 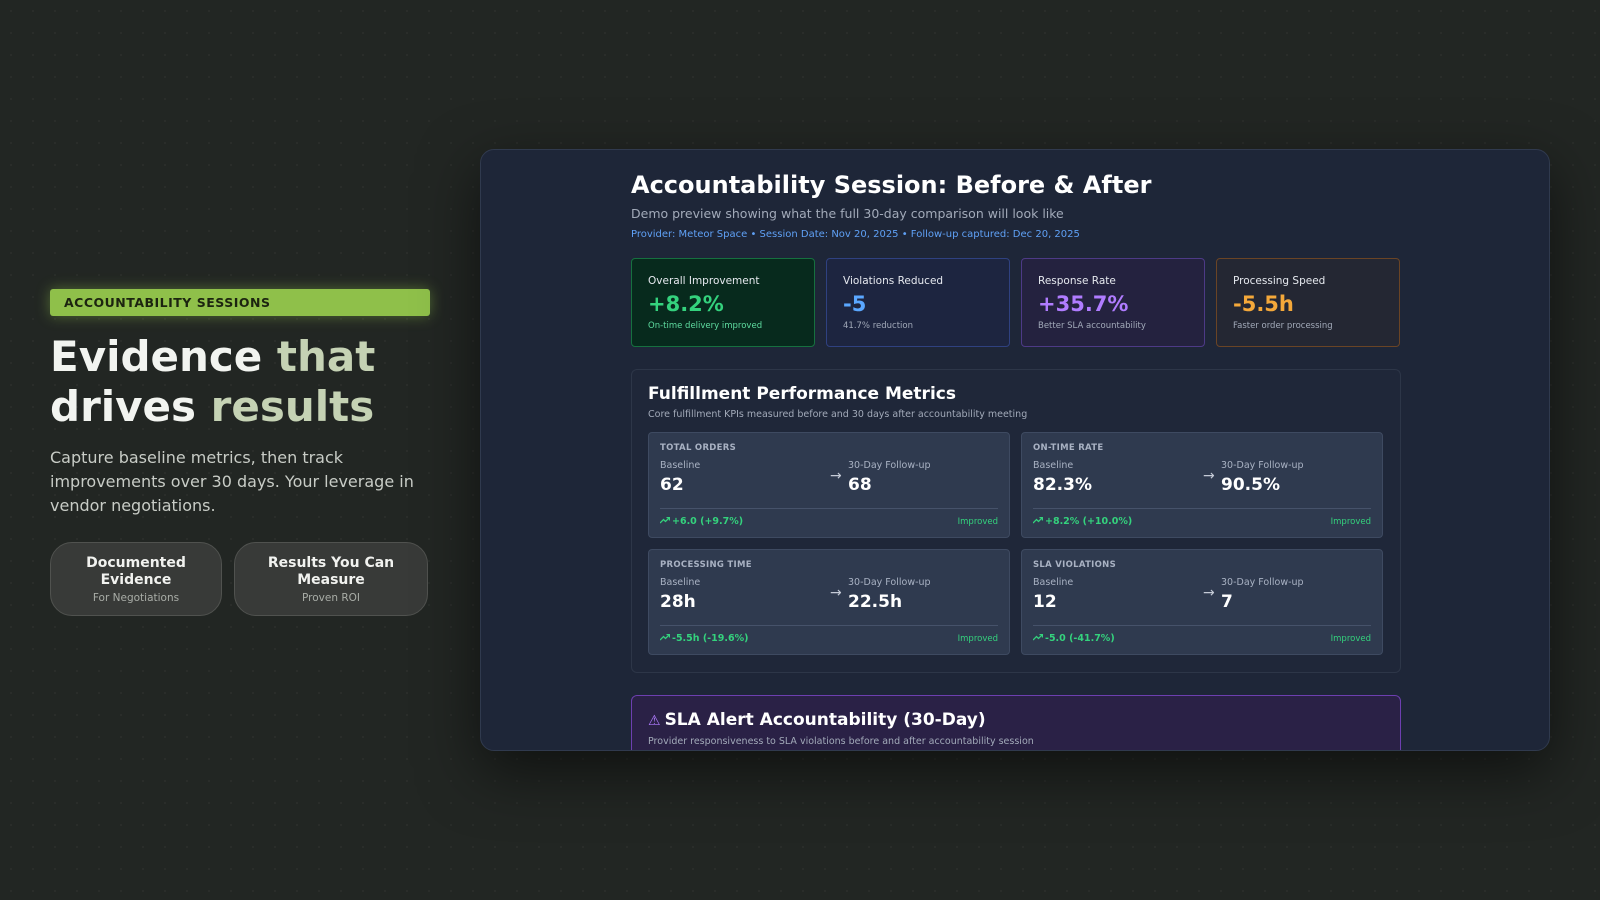 I want to click on hero-headline: Evidence that drives results, so click(x=240, y=382).